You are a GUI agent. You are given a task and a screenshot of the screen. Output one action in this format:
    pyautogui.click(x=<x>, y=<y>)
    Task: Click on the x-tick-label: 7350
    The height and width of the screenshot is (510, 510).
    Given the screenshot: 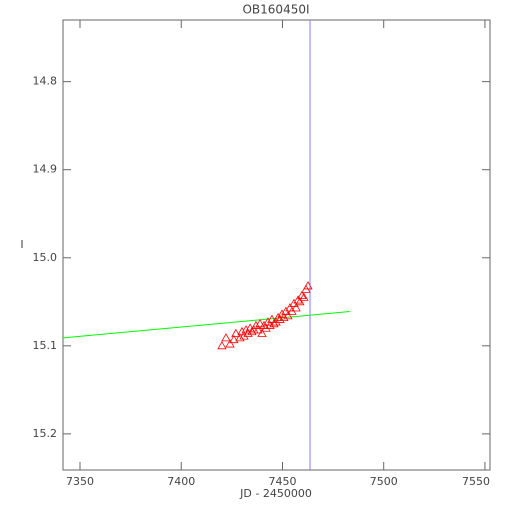 What is the action you would take?
    pyautogui.click(x=80, y=481)
    